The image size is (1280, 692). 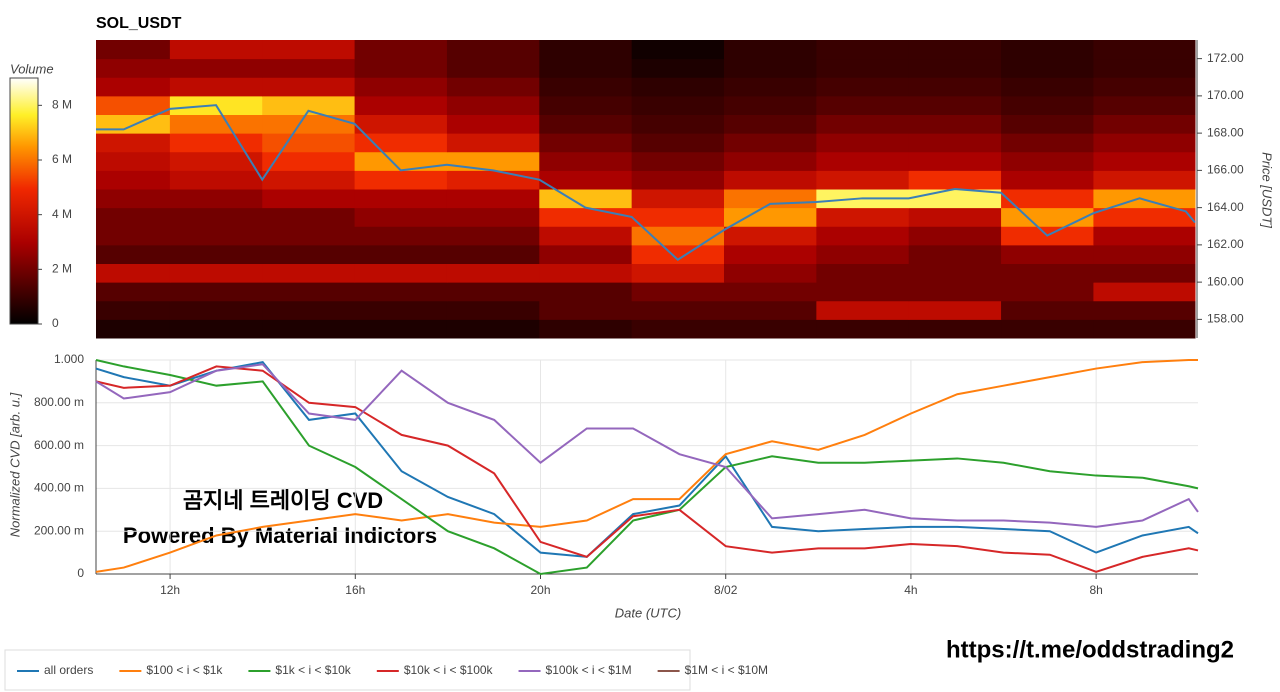 What do you see at coordinates (62, 105) in the screenshot?
I see `colorbar-tick-label: 8 M` at bounding box center [62, 105].